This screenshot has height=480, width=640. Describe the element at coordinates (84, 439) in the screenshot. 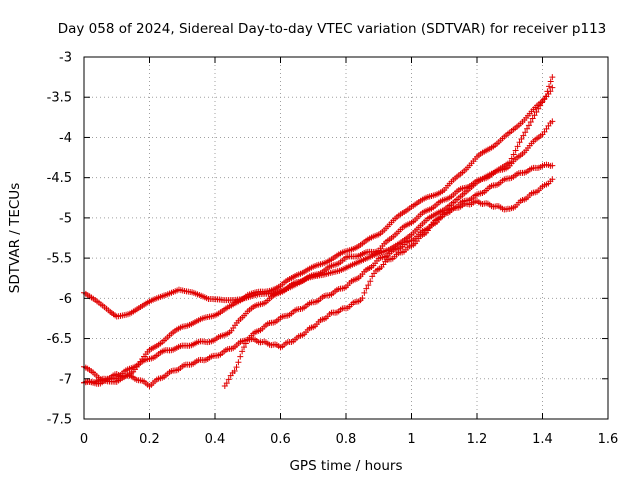

I see `x-tick-label: 0` at that location.